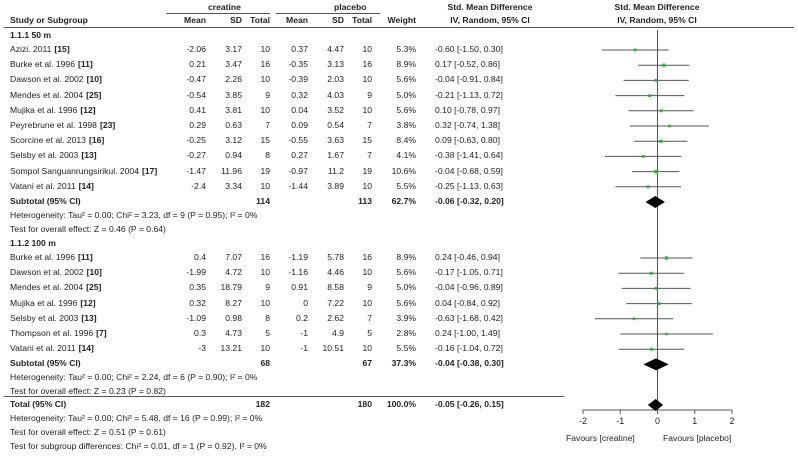 Image resolution: width=798 pixels, height=457 pixels. Describe the element at coordinates (52, 348) in the screenshot. I see `study-name: Vatani et al. 2011 [14]` at that location.